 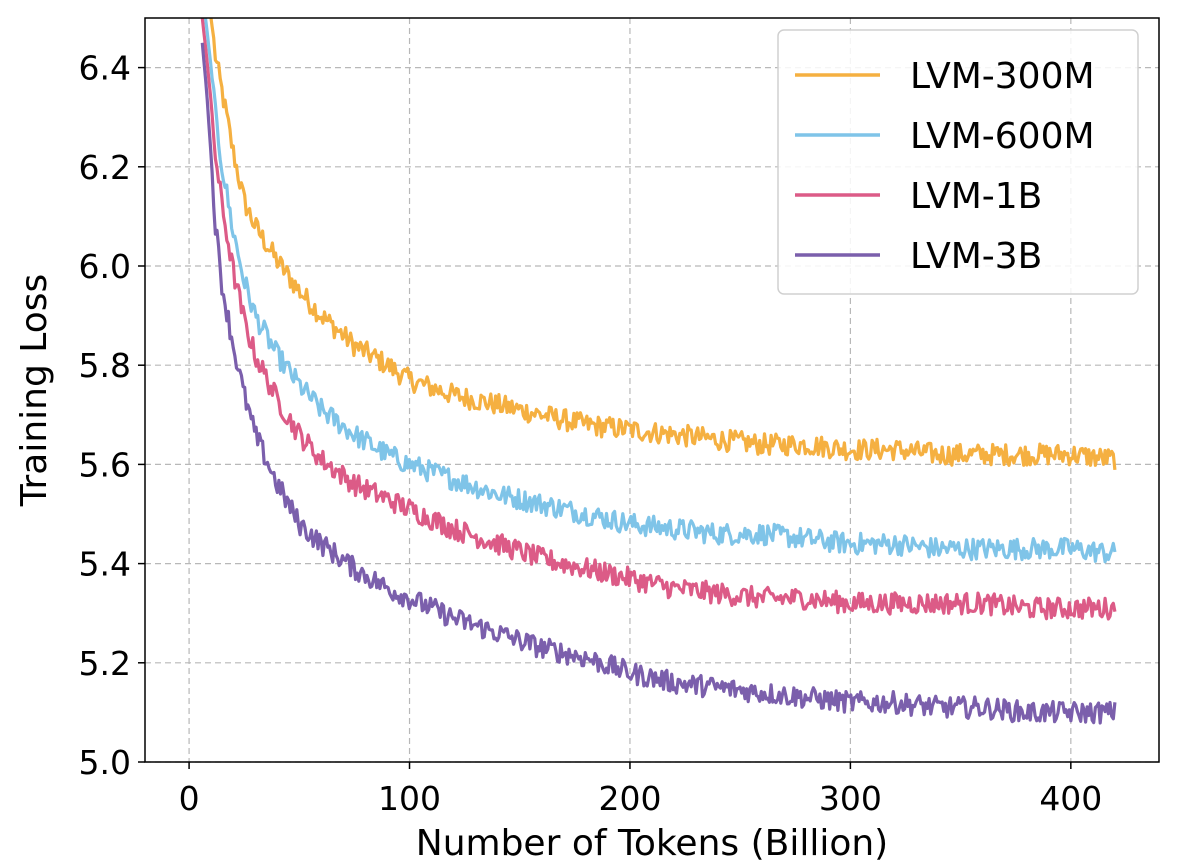 What do you see at coordinates (105, 564) in the screenshot?
I see `y-tick-label: 5.4` at bounding box center [105, 564].